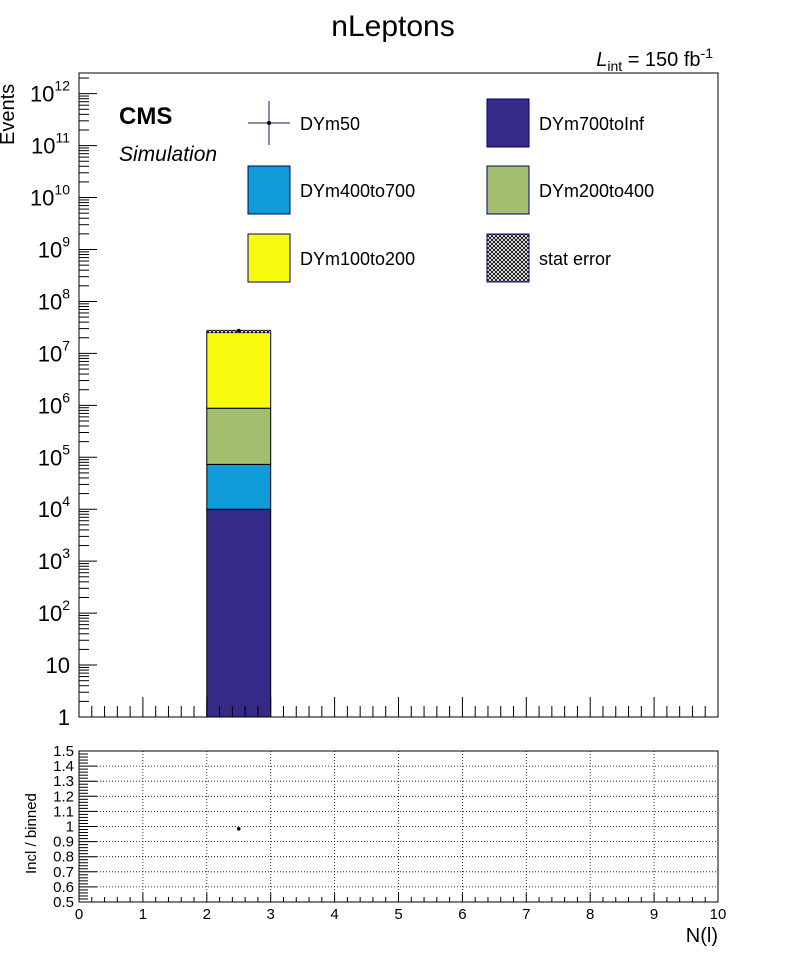  Describe the element at coordinates (526, 914) in the screenshot. I see `x-tick-label: 7` at that location.